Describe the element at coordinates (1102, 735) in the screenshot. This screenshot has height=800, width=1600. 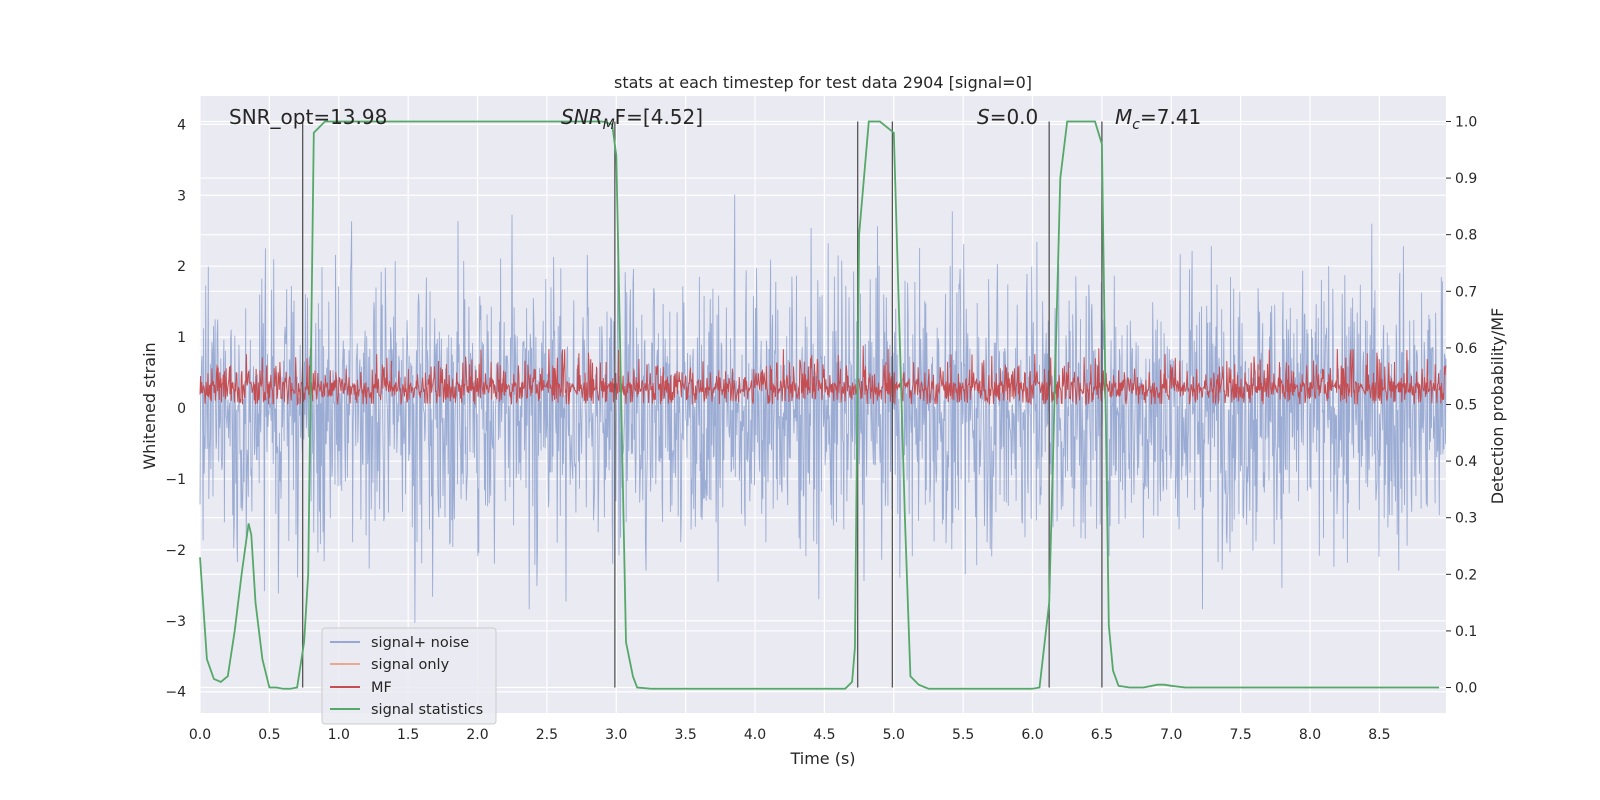
I see `x-tick-label: 6.5` at that location.